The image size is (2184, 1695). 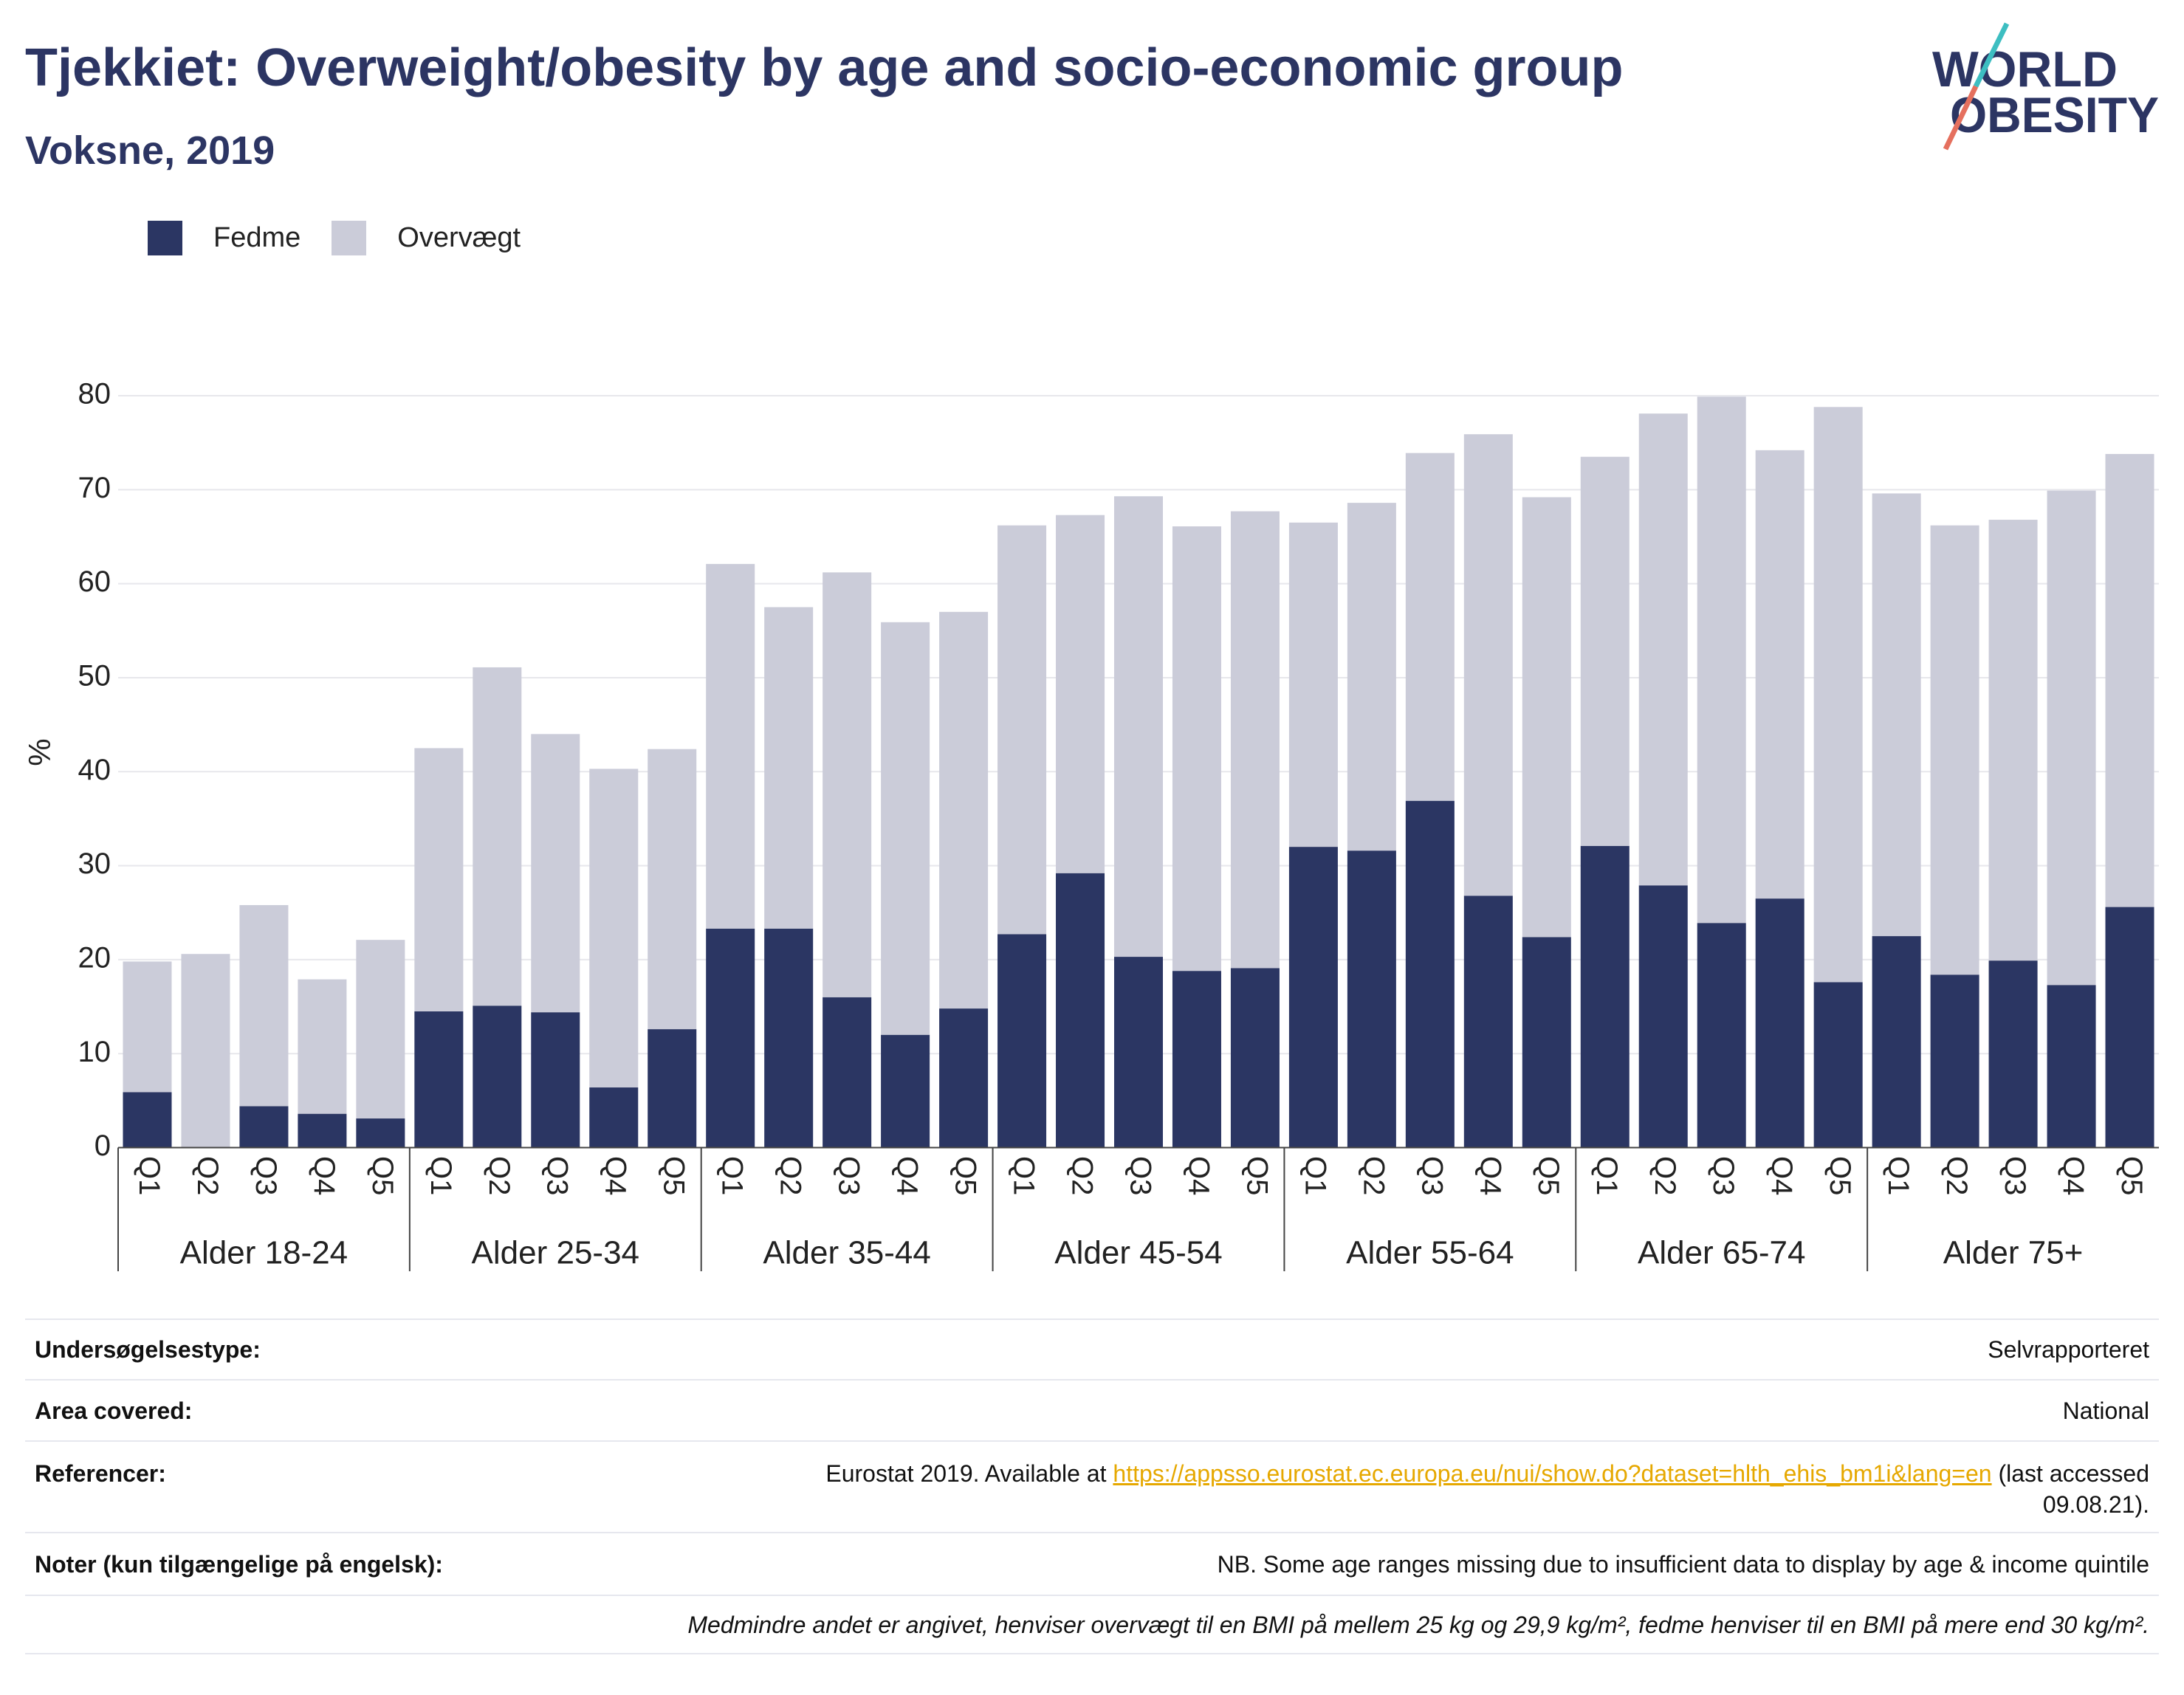 What do you see at coordinates (1430, 627) in the screenshot?
I see `bar-overvaegt-alder-55-64-q3` at bounding box center [1430, 627].